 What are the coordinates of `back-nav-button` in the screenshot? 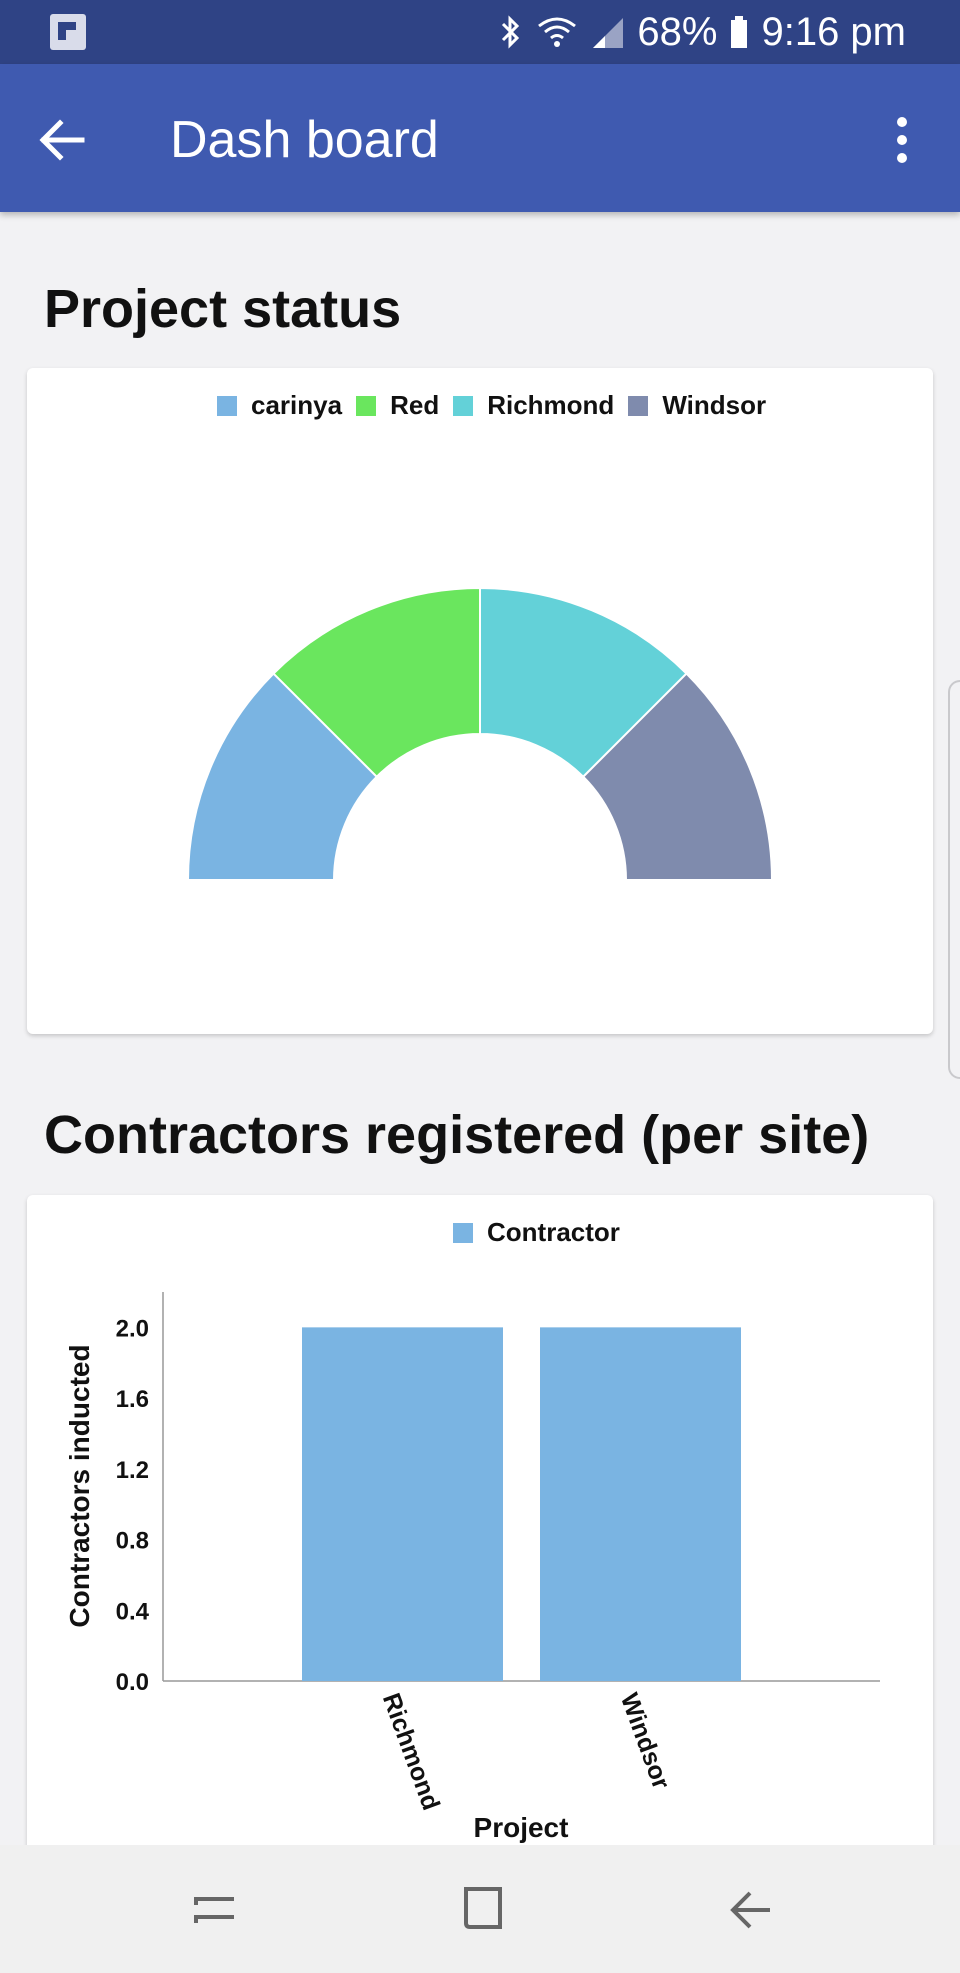 It's located at (753, 1910).